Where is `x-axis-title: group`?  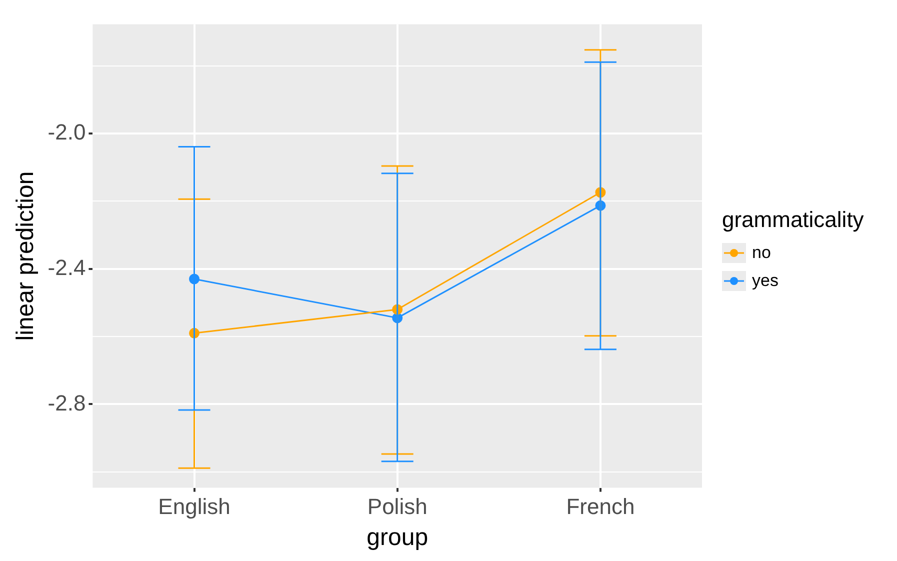 x-axis-title: group is located at coordinates (397, 538).